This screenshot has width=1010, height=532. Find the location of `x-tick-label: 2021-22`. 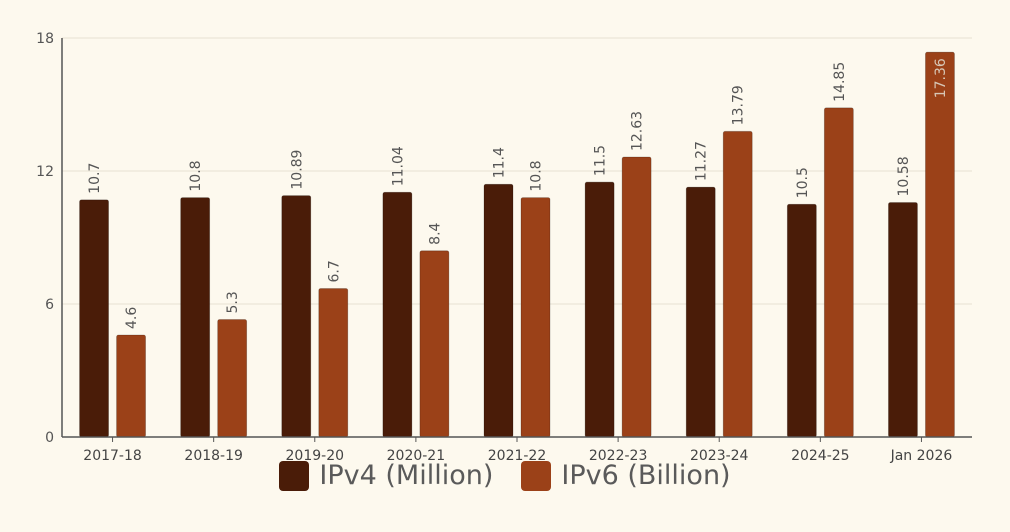

x-tick-label: 2021-22 is located at coordinates (517, 456).